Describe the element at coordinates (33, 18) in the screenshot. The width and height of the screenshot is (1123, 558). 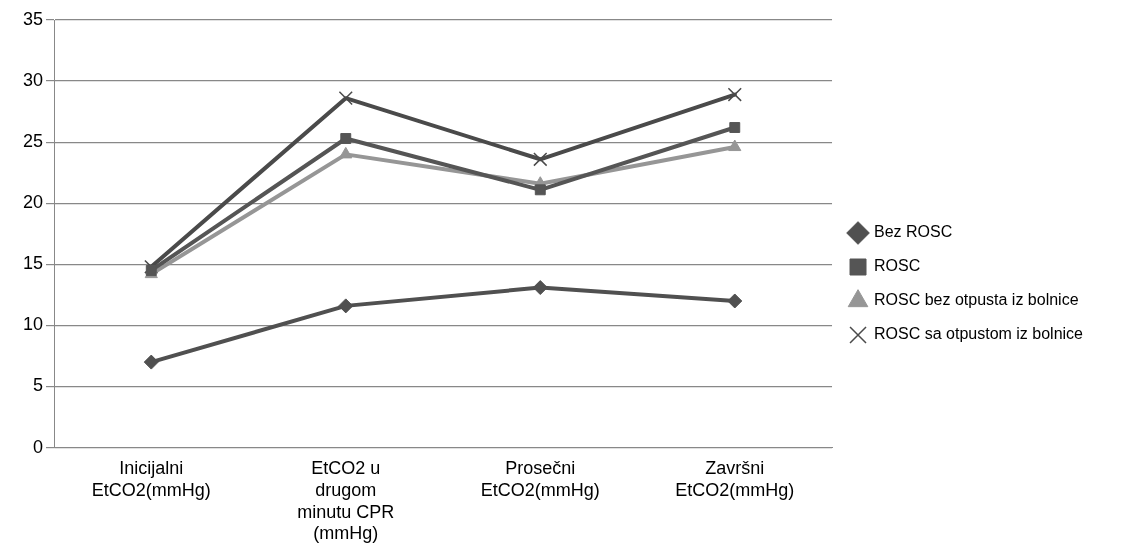
I see `y-tick-label: 35` at that location.